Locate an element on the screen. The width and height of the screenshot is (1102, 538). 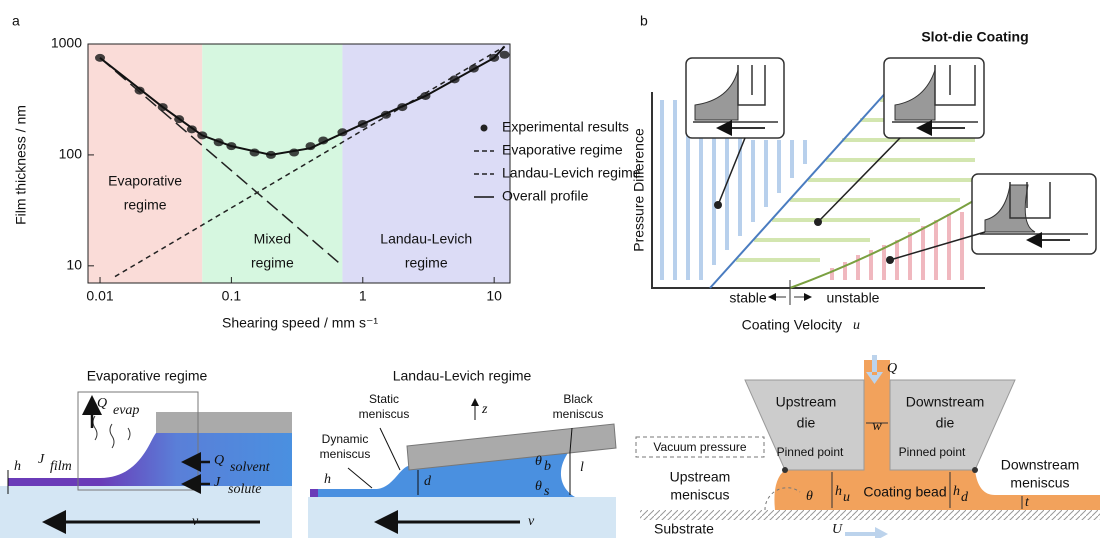
coating-bead is located at coordinates (937, 435).